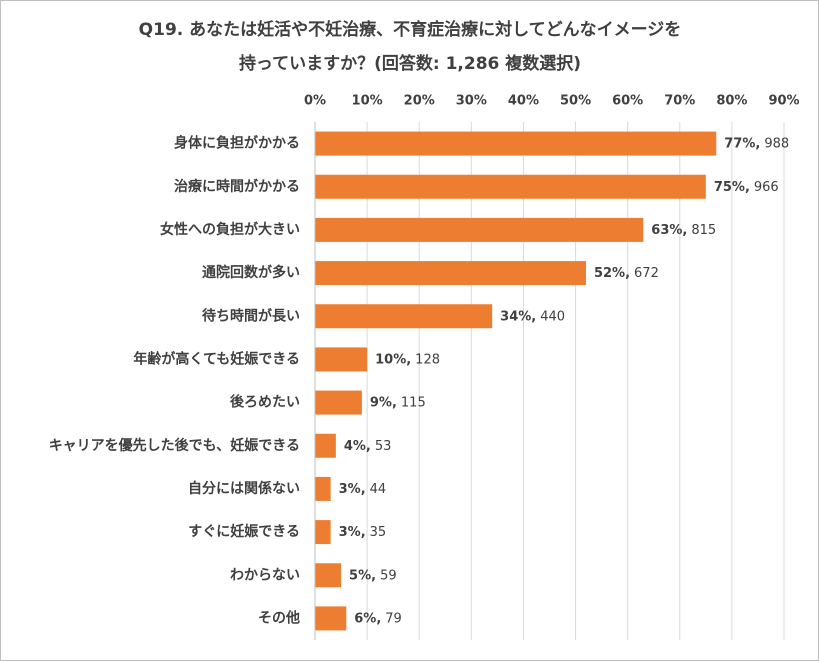 Image resolution: width=820 pixels, height=662 pixels. I want to click on count-label: 815, so click(703, 229).